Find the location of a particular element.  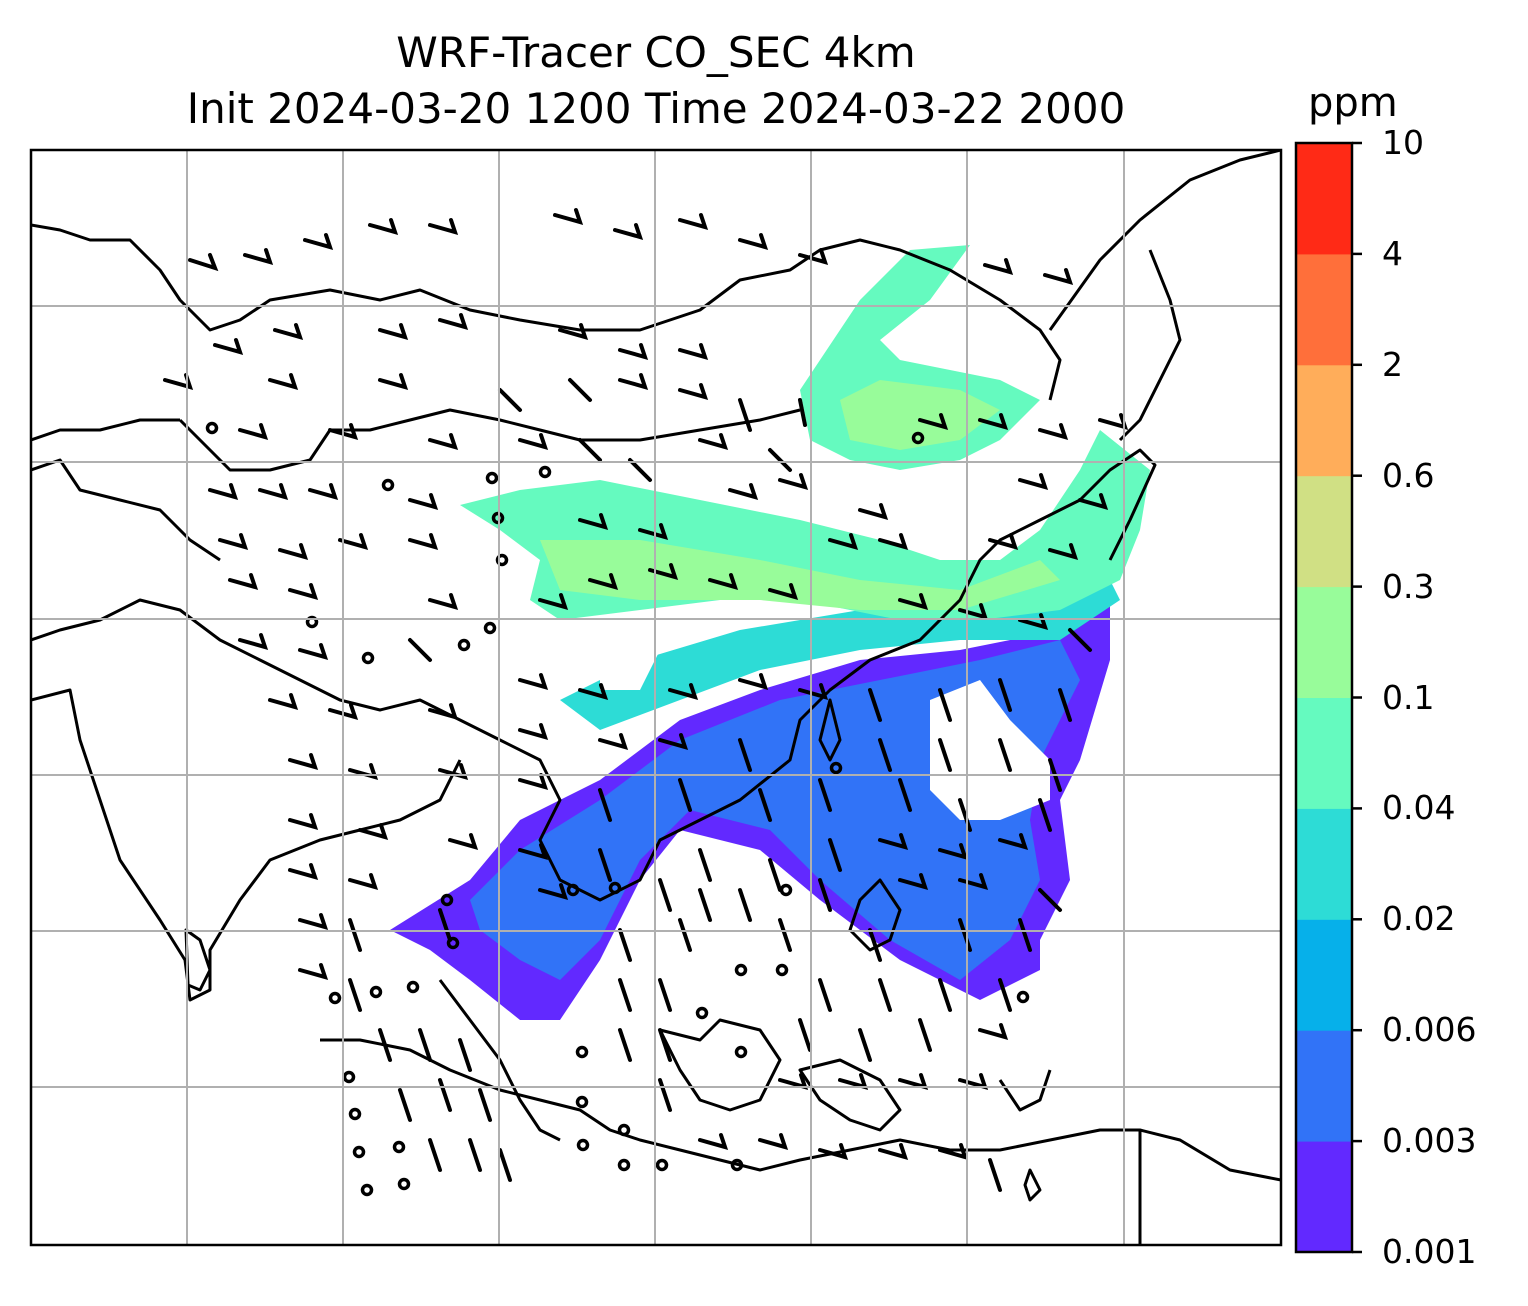

plume-band-0.006 is located at coordinates (775, 810).